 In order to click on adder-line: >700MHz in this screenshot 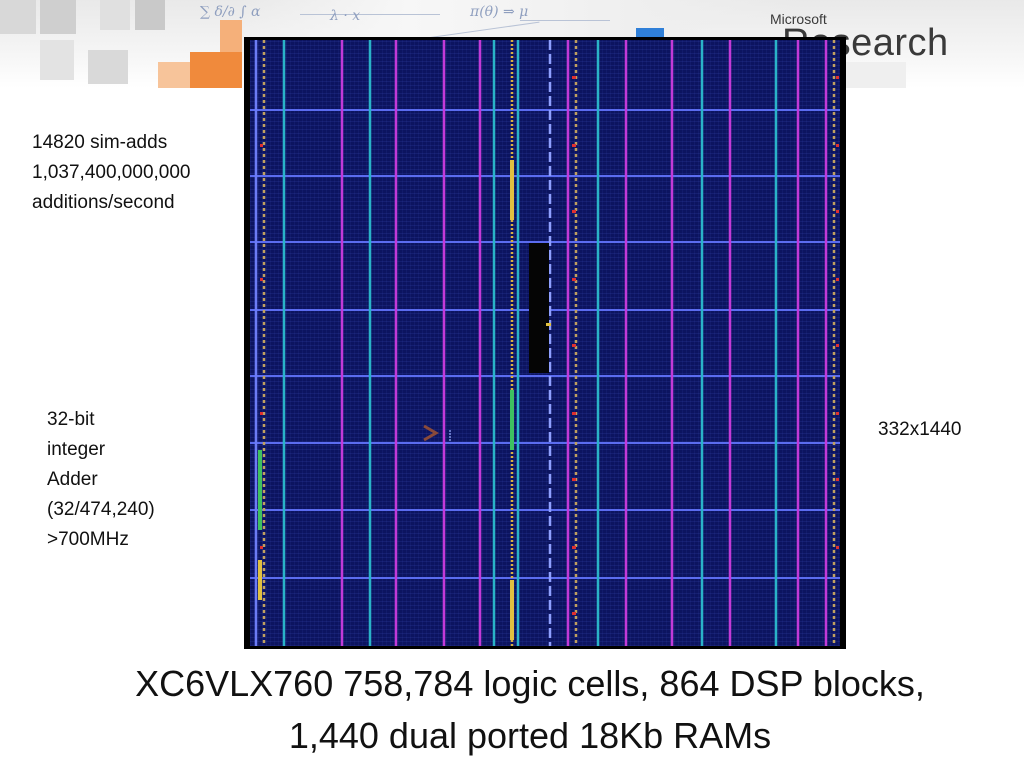, I will do `click(88, 539)`.